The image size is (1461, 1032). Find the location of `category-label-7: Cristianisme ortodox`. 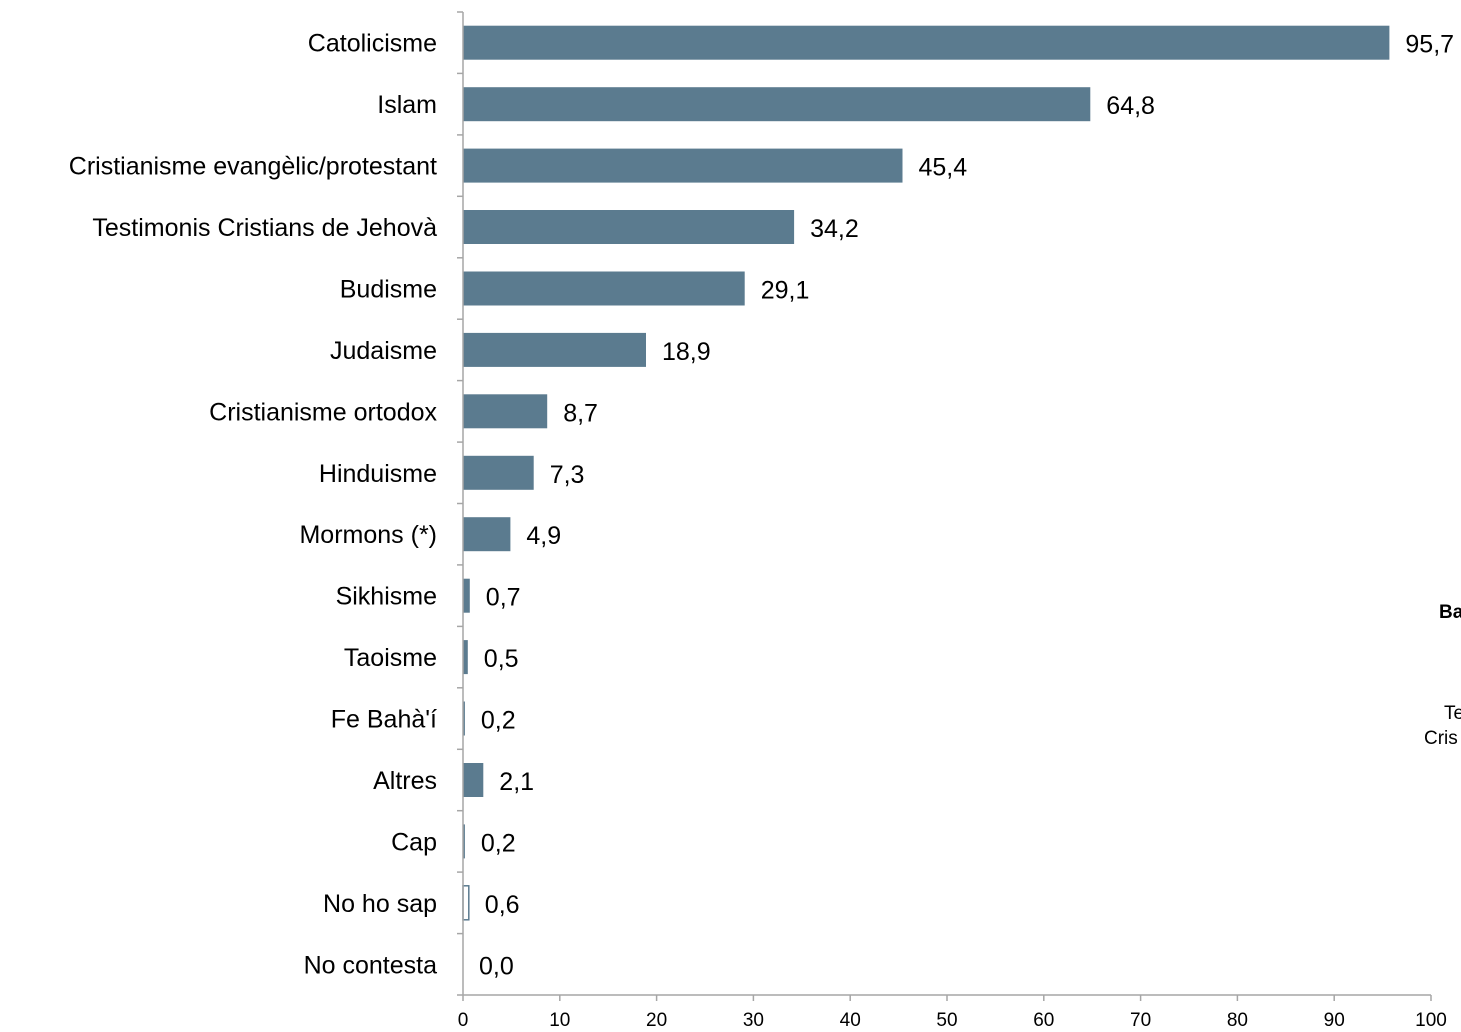

category-label-7: Cristianisme ortodox is located at coordinates (323, 412).